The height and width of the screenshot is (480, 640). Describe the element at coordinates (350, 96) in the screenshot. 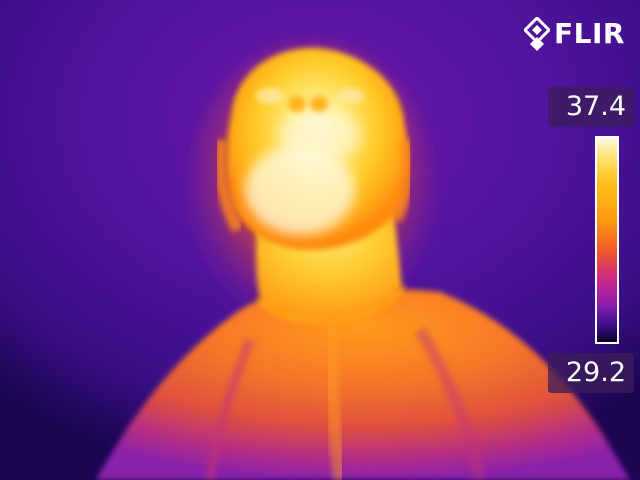

I see `right-eye` at that location.